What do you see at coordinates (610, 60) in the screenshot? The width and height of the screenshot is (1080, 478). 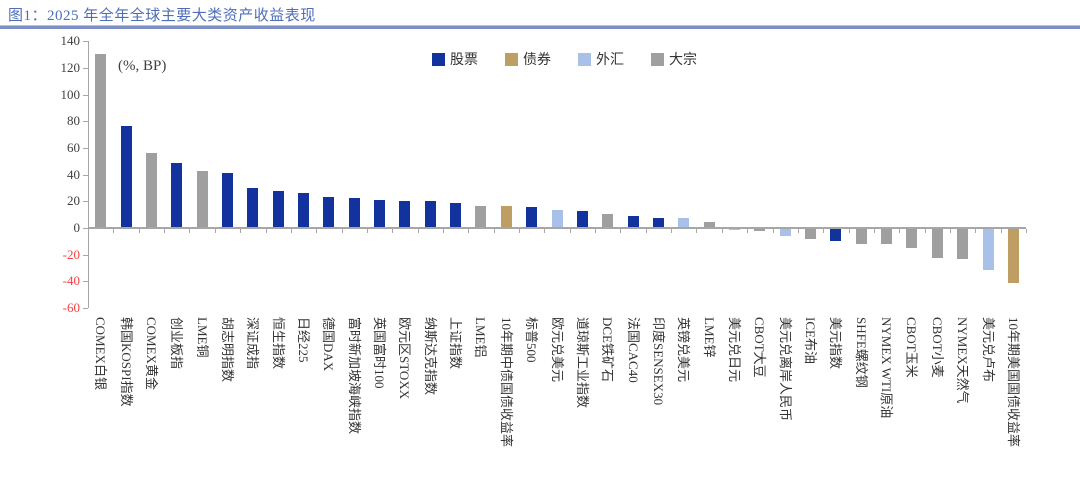 I see `legend-label: 外汇` at bounding box center [610, 60].